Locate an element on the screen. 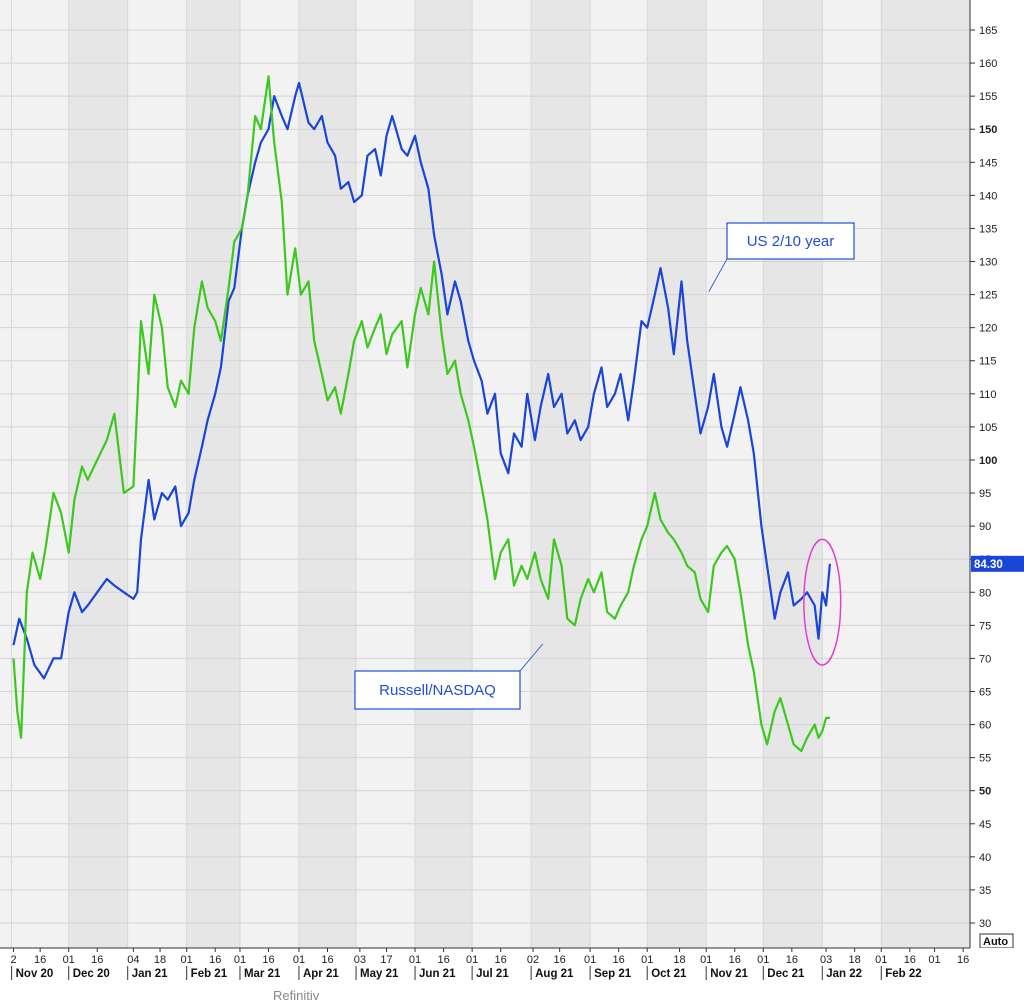  y-tick-label: 100 is located at coordinates (988, 461).